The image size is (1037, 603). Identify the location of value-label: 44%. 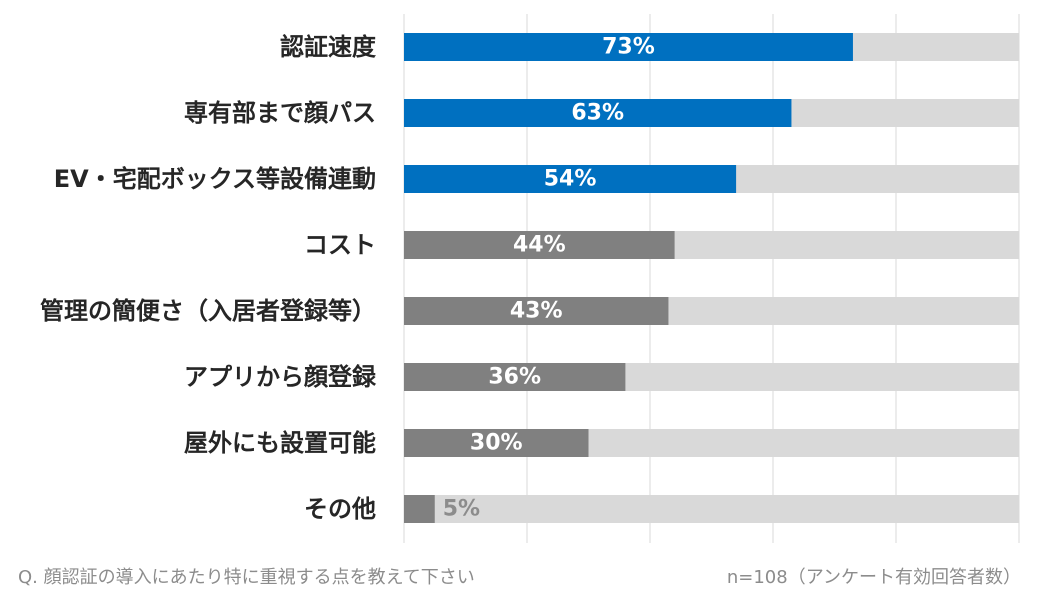
(539, 245).